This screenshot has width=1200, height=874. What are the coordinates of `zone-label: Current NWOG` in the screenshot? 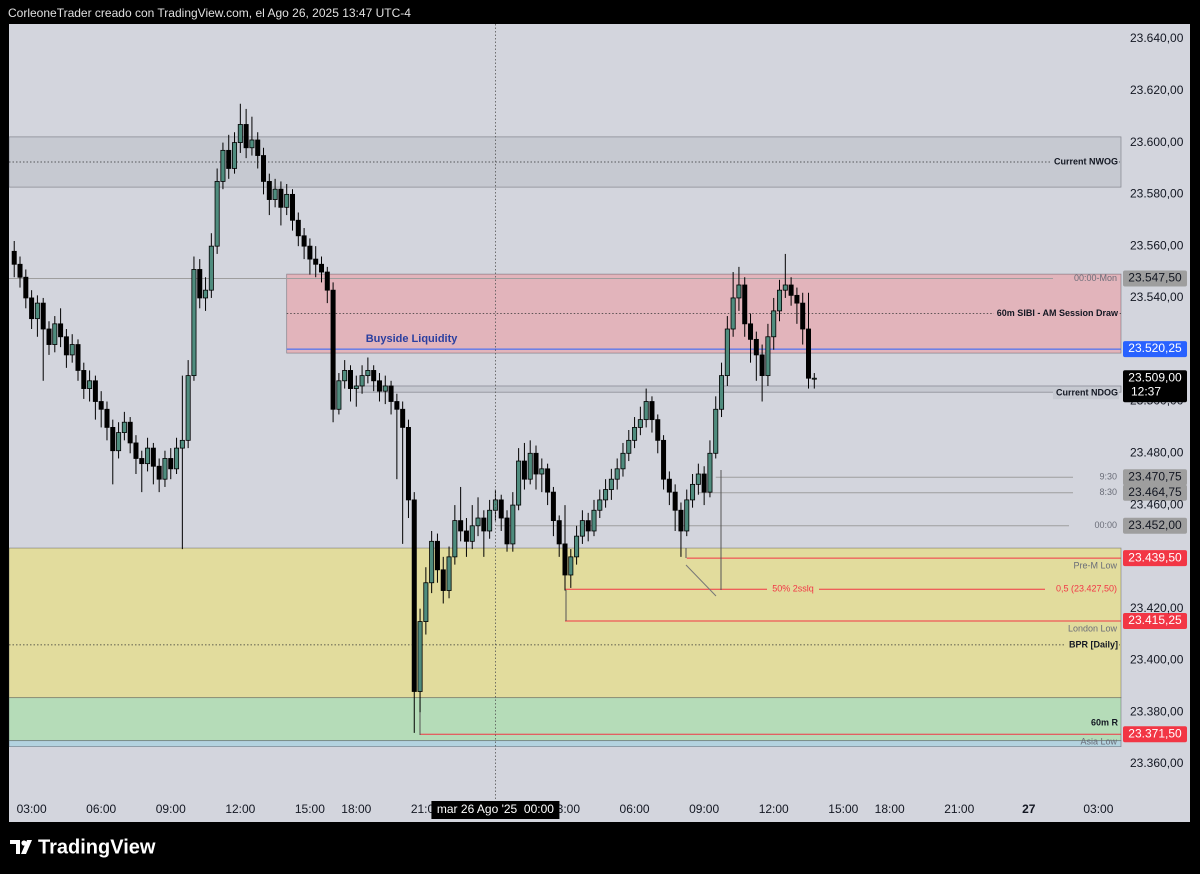 It's located at (1086, 161).